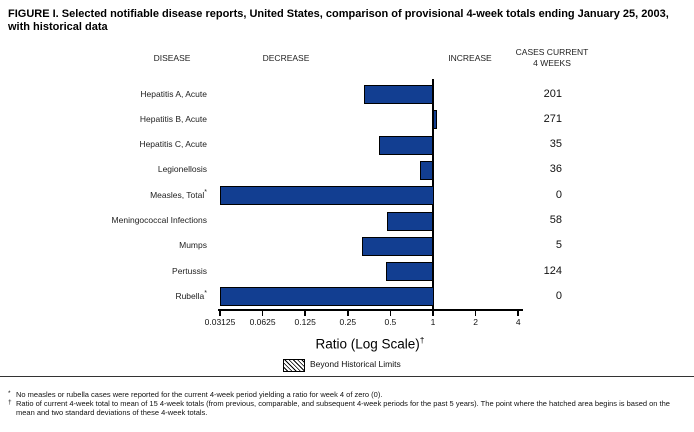  Describe the element at coordinates (159, 220) in the screenshot. I see `row-label-meningococcal-infections: Meningococcal Infections` at that location.